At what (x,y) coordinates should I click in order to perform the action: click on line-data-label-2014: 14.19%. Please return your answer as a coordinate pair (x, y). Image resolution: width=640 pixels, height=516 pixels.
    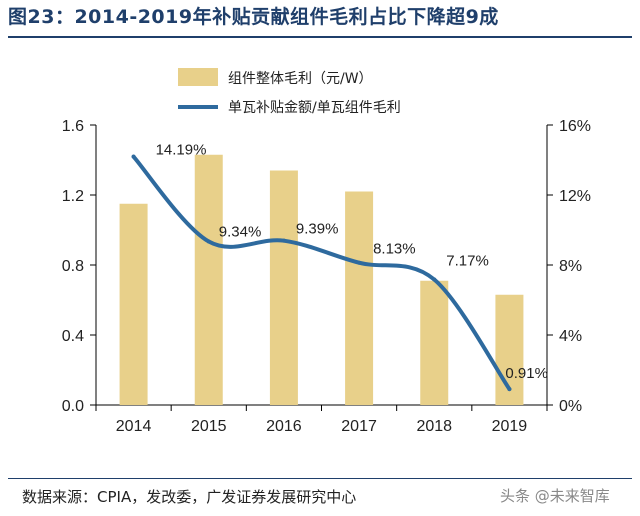
    Looking at the image, I should click on (181, 150).